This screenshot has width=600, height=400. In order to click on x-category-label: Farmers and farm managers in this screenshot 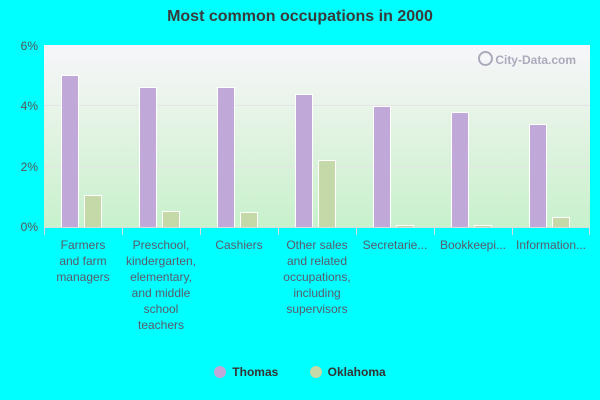, I will do `click(83, 261)`.